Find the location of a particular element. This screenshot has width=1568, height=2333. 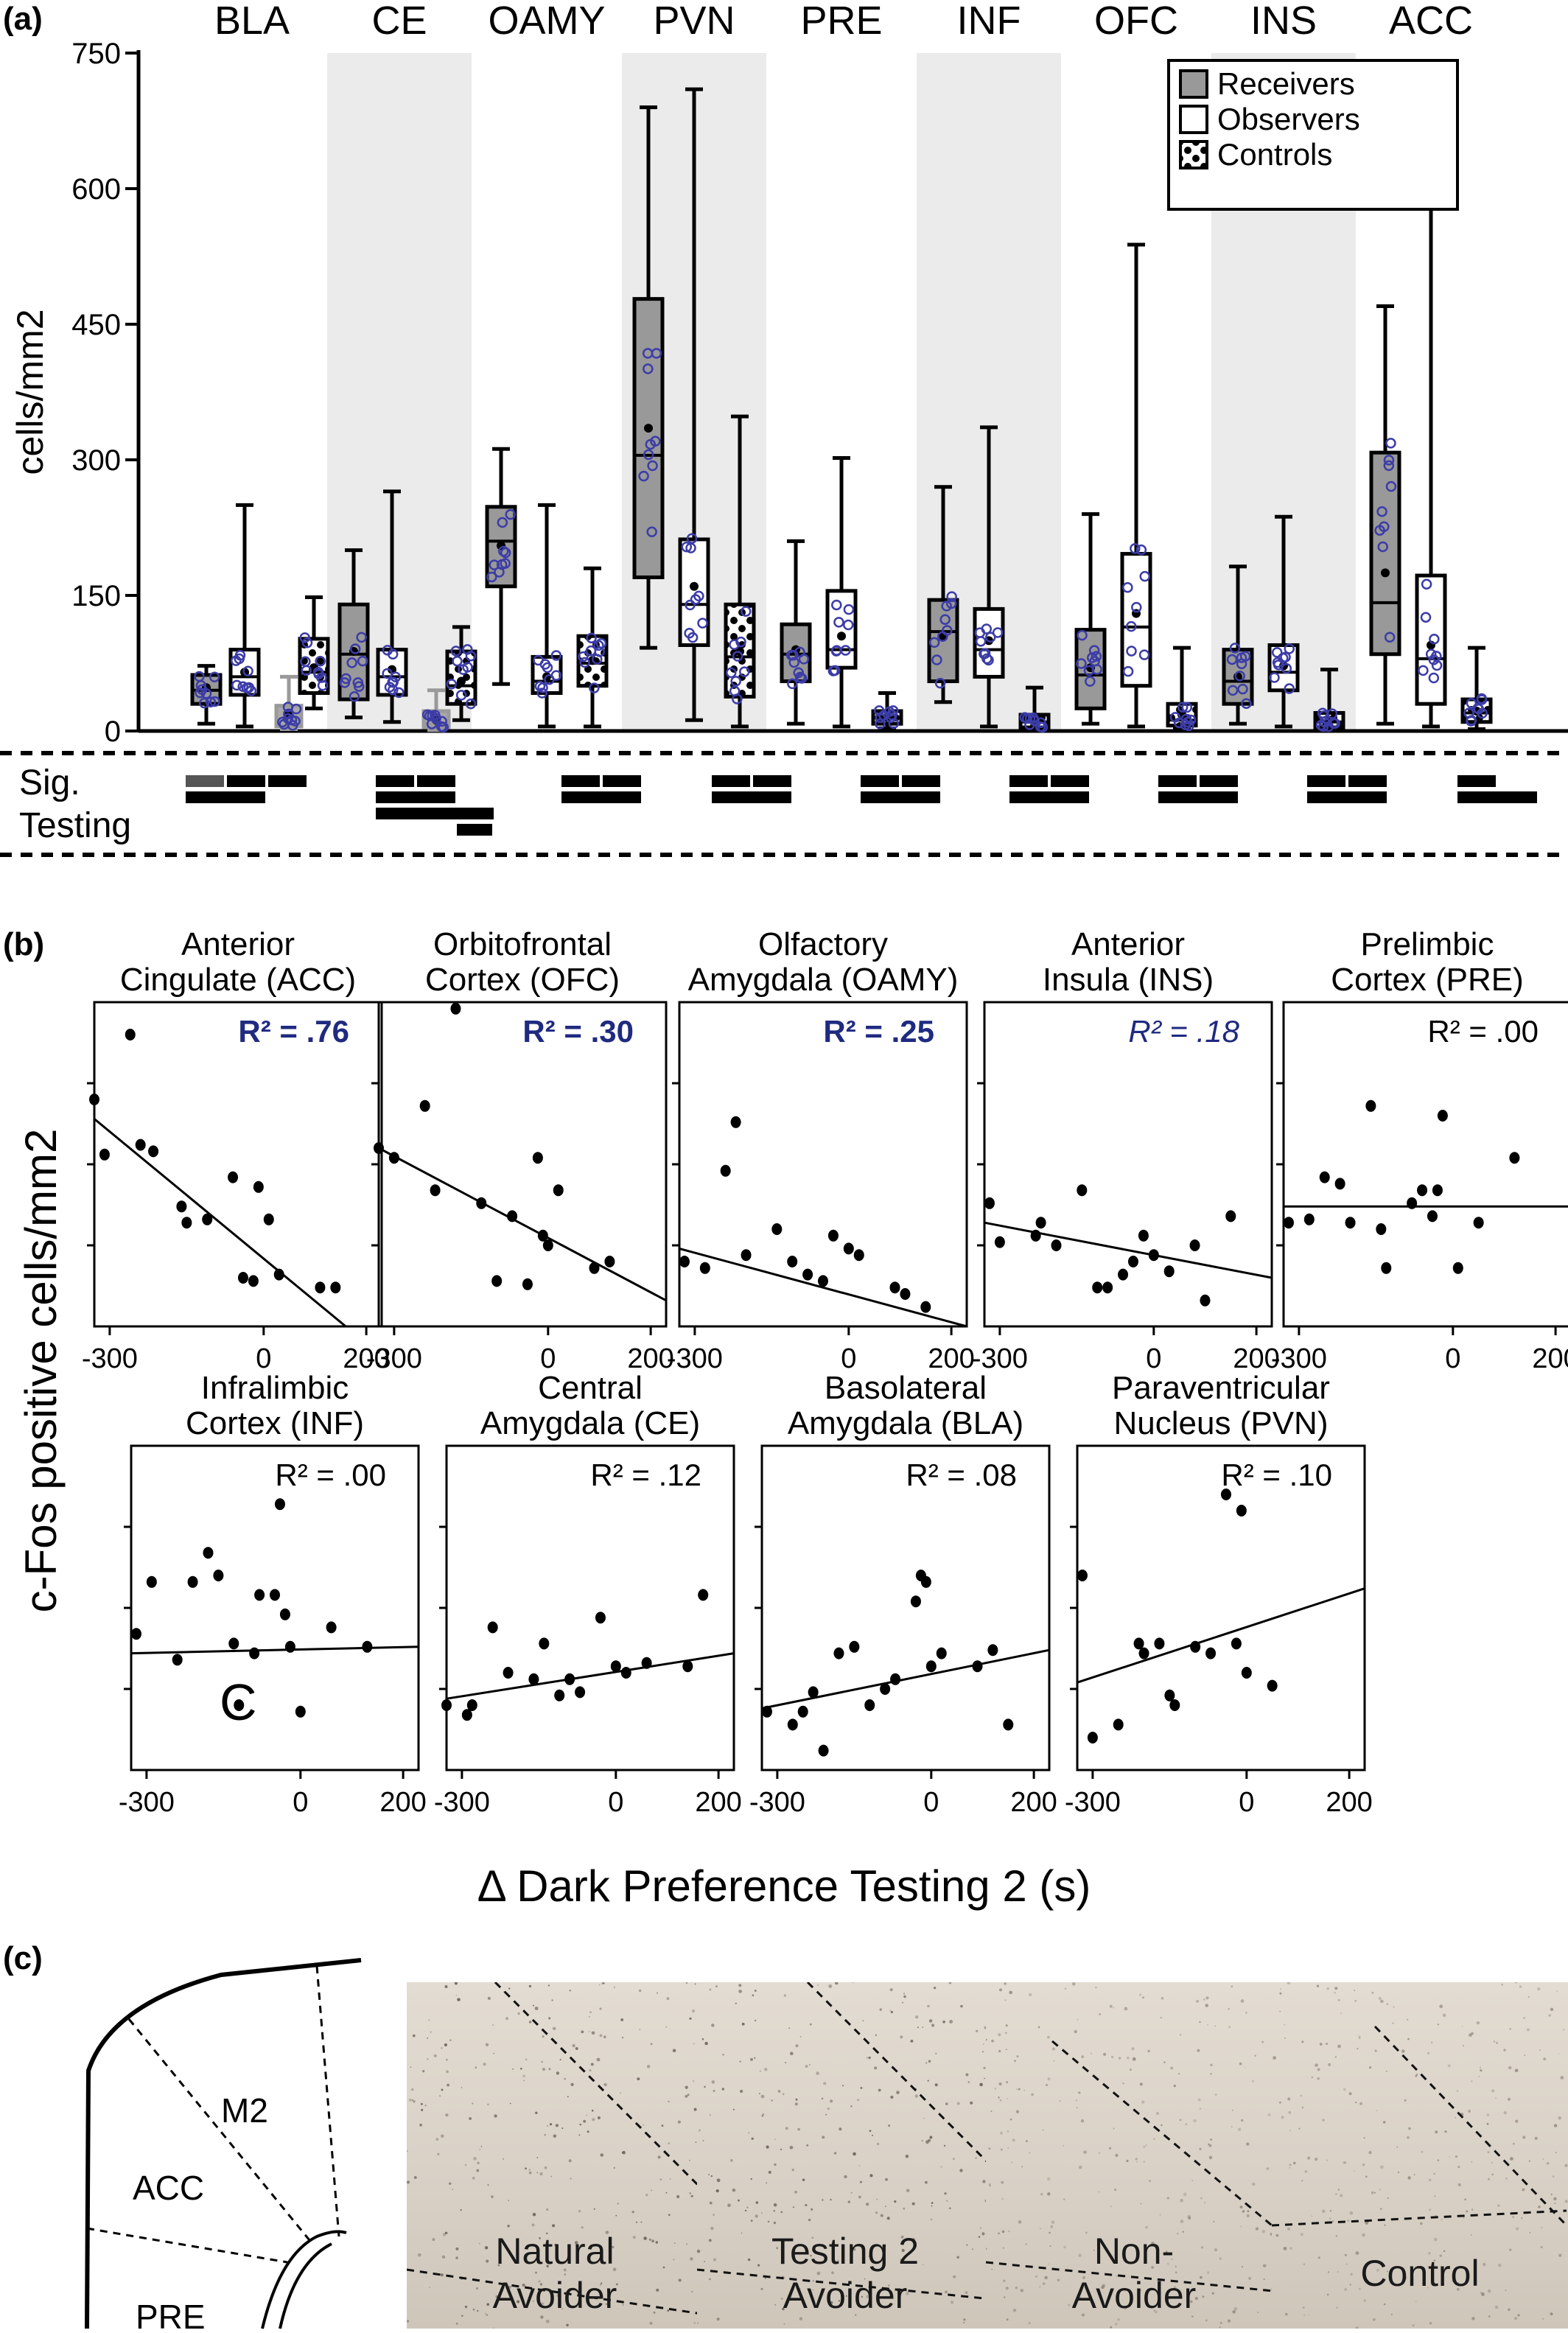

box-body is located at coordinates (694, 592).